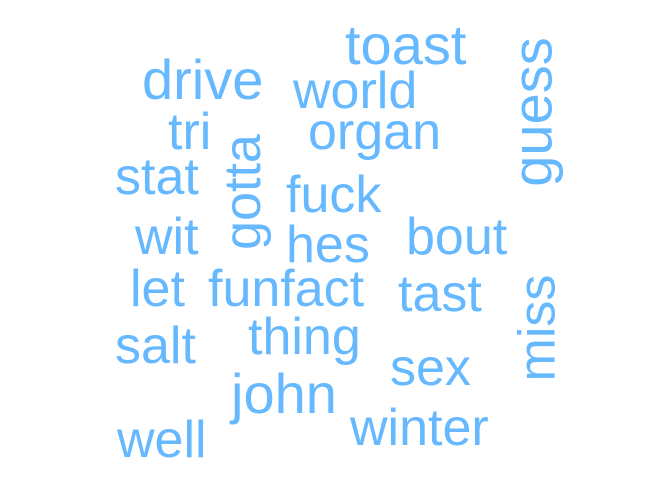 The width and height of the screenshot is (672, 480). What do you see at coordinates (419, 428) in the screenshot?
I see `word-winter: winter` at bounding box center [419, 428].